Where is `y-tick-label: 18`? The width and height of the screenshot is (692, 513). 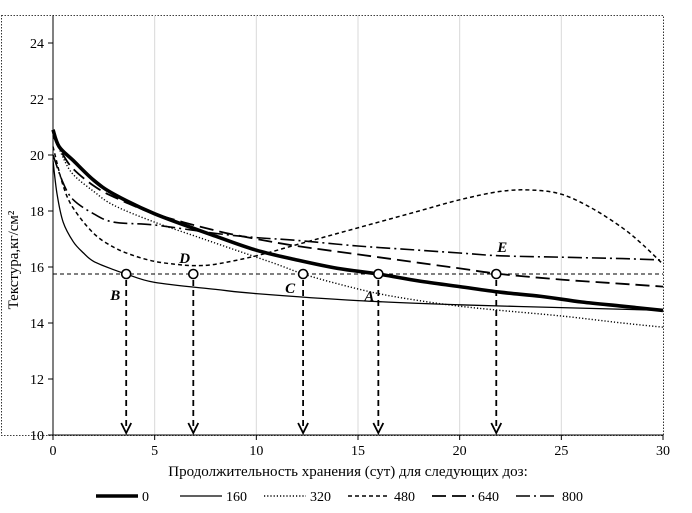 y-tick-label: 18 is located at coordinates (37, 212).